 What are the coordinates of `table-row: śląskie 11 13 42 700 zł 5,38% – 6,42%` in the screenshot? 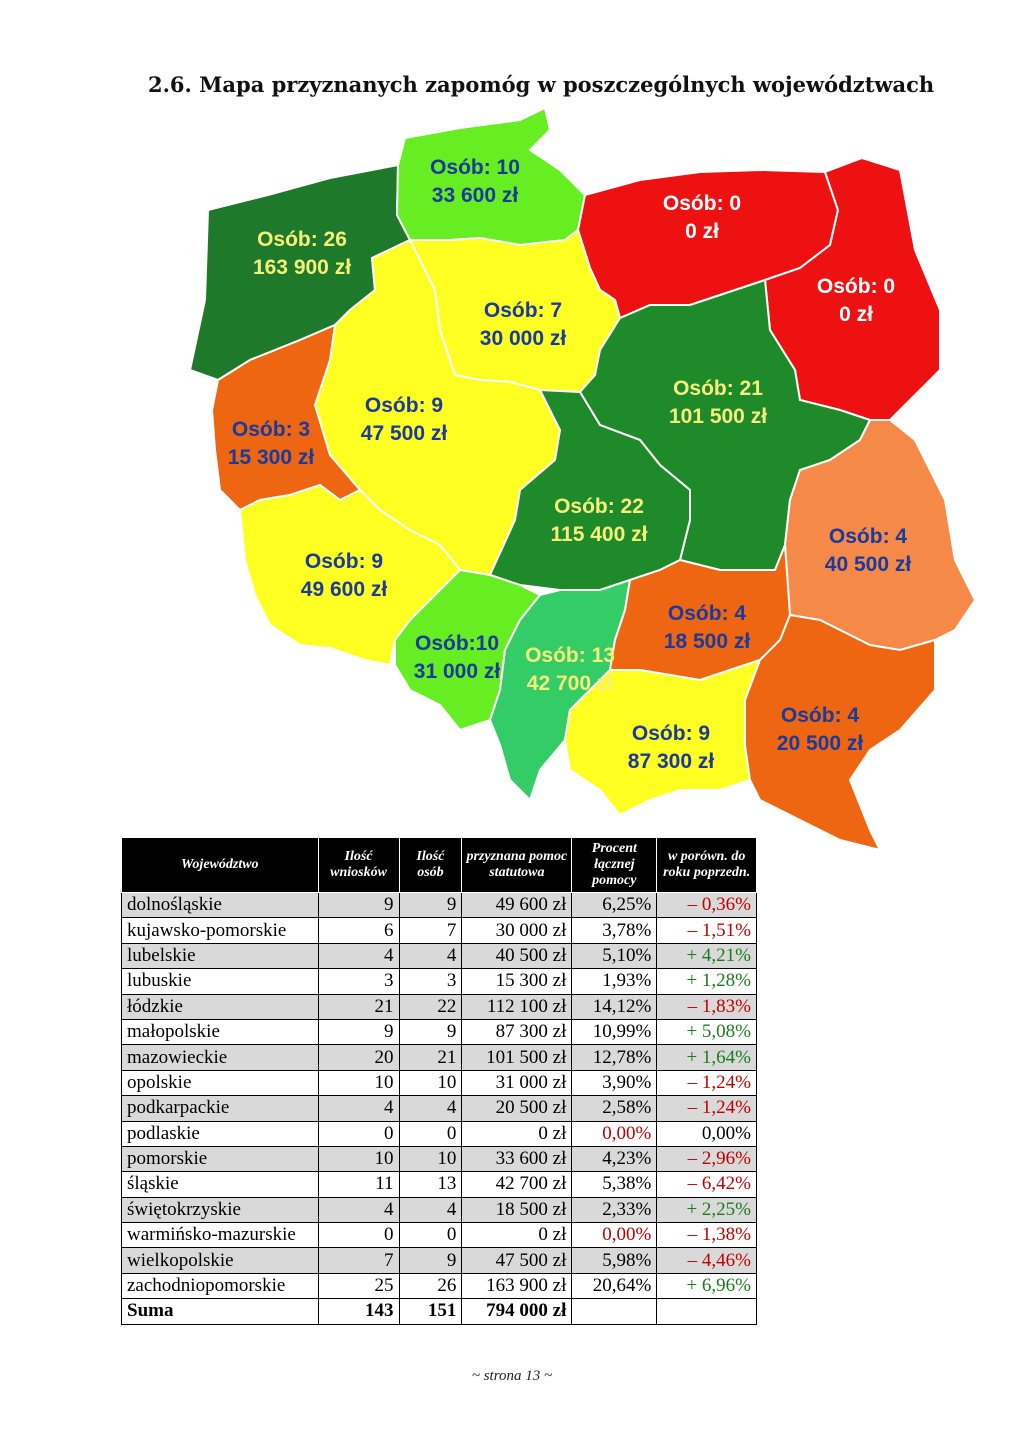 It's located at (439, 1184).